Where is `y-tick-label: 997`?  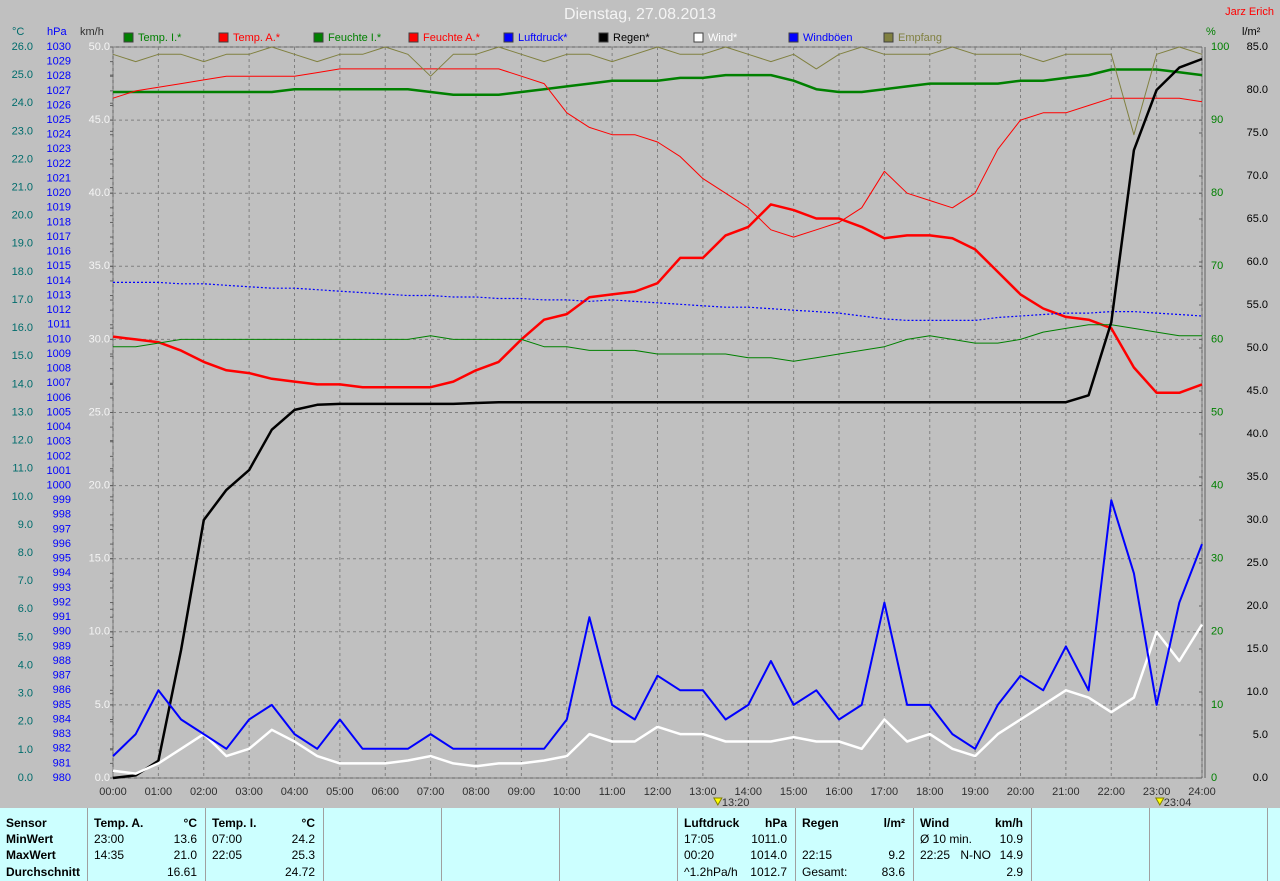 y-tick-label: 997 is located at coordinates (62, 529).